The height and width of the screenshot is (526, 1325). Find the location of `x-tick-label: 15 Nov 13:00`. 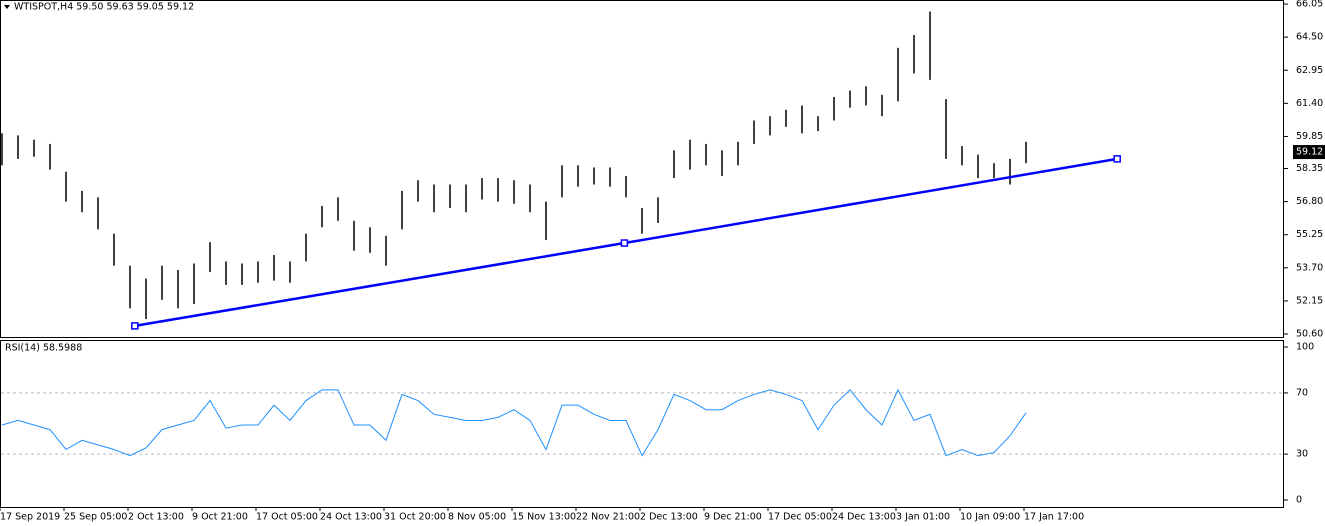

x-tick-label: 15 Nov 13:00 is located at coordinates (544, 517).